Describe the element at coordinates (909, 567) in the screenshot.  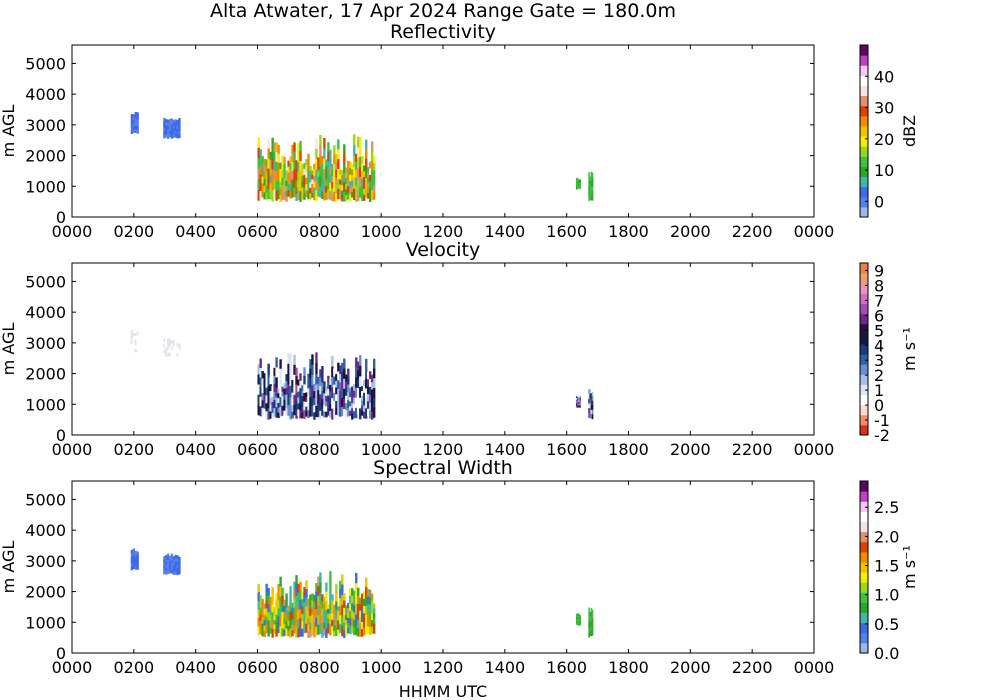
I see `colorbar-label: m s⁻¹` at that location.